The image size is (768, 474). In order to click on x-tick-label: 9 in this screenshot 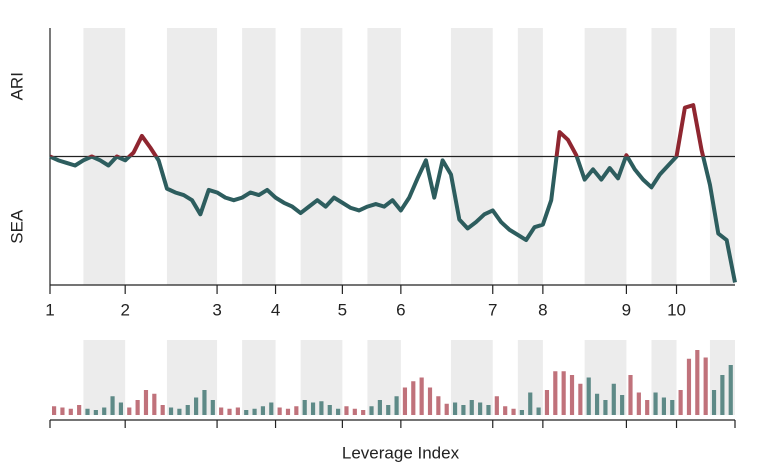, I will do `click(626, 309)`.